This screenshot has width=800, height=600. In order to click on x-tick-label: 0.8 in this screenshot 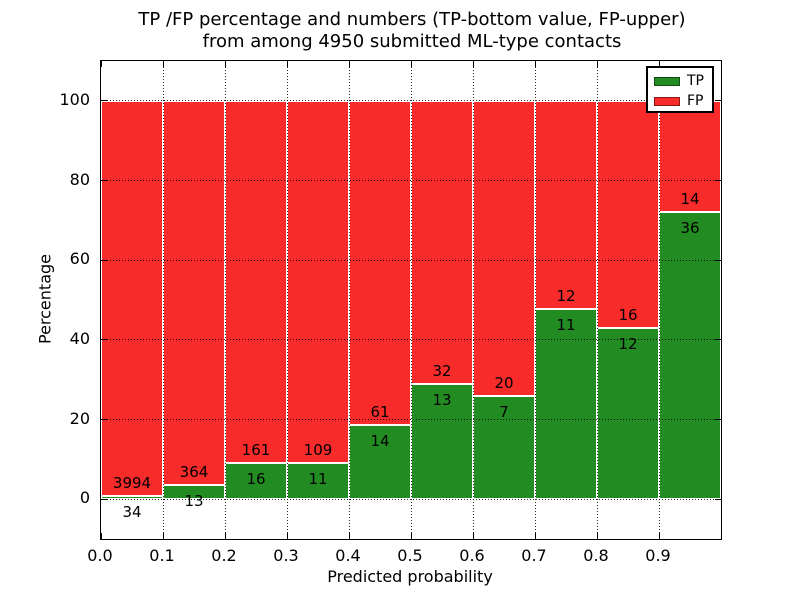, I will do `click(596, 555)`.